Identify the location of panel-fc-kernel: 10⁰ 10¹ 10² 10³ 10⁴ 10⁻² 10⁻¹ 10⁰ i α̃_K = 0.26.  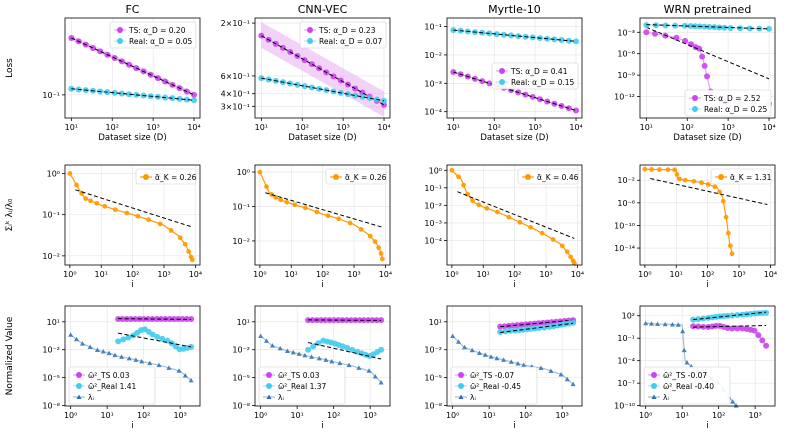
(122, 227).